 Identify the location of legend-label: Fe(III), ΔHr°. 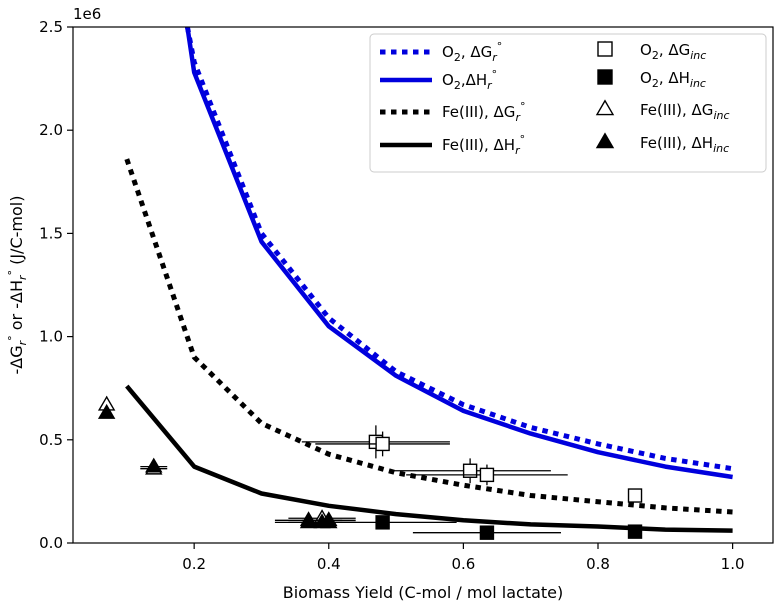
(483, 145).